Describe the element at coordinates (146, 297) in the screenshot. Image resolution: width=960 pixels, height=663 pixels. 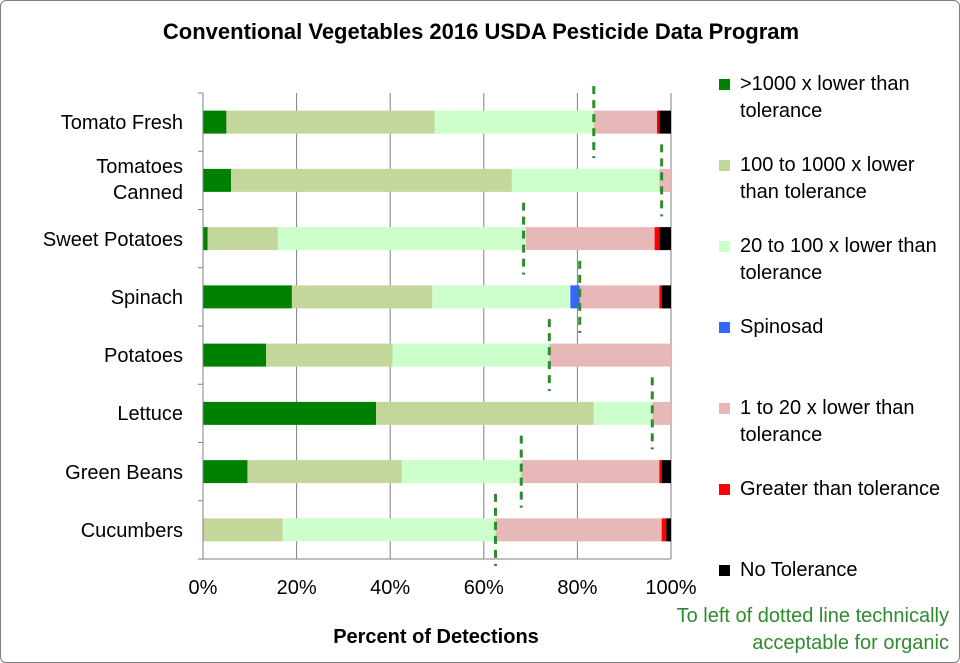
I see `y-tick-label: Spinach` at that location.